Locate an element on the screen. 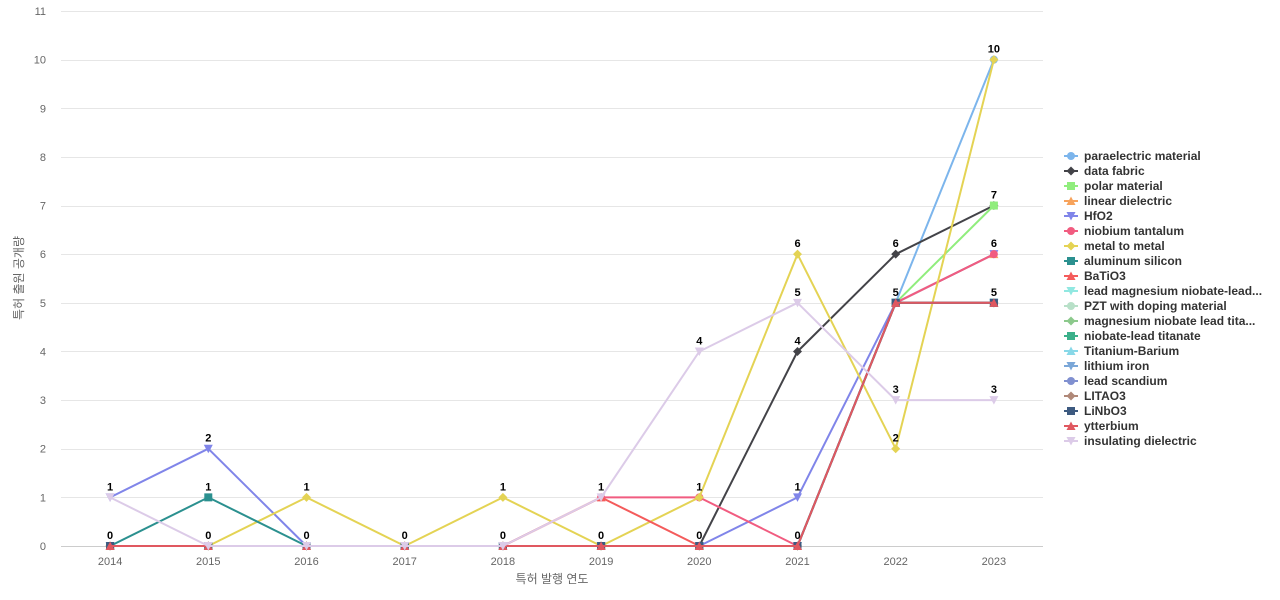  legend-item: linear dielectric is located at coordinates (1118, 201).